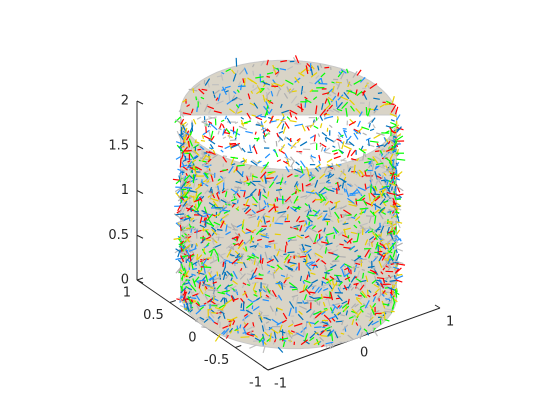 This screenshot has height=420, width=560. I want to click on x-tick-label: 1, so click(450, 322).